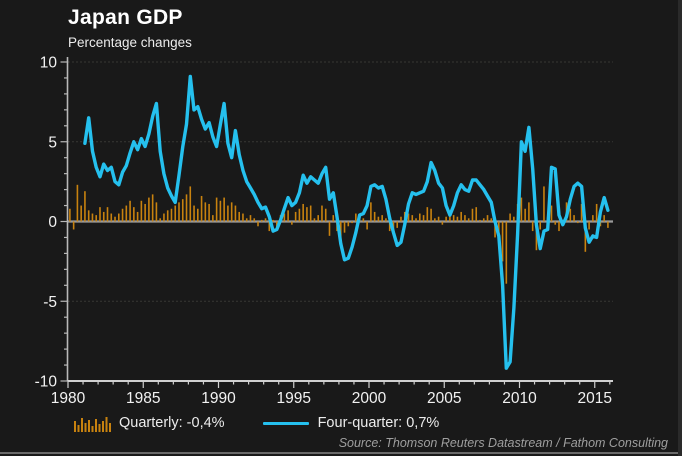 The image size is (682, 456). I want to click on svg-text: 5, so click(52, 142).